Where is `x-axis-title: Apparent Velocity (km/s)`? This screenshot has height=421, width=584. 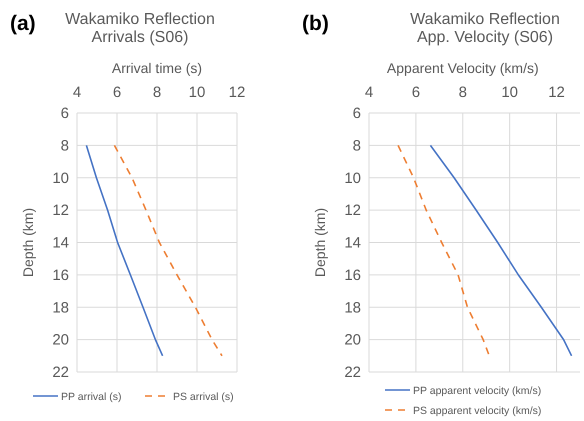 x-axis-title: Apparent Velocity (km/s) is located at coordinates (462, 68).